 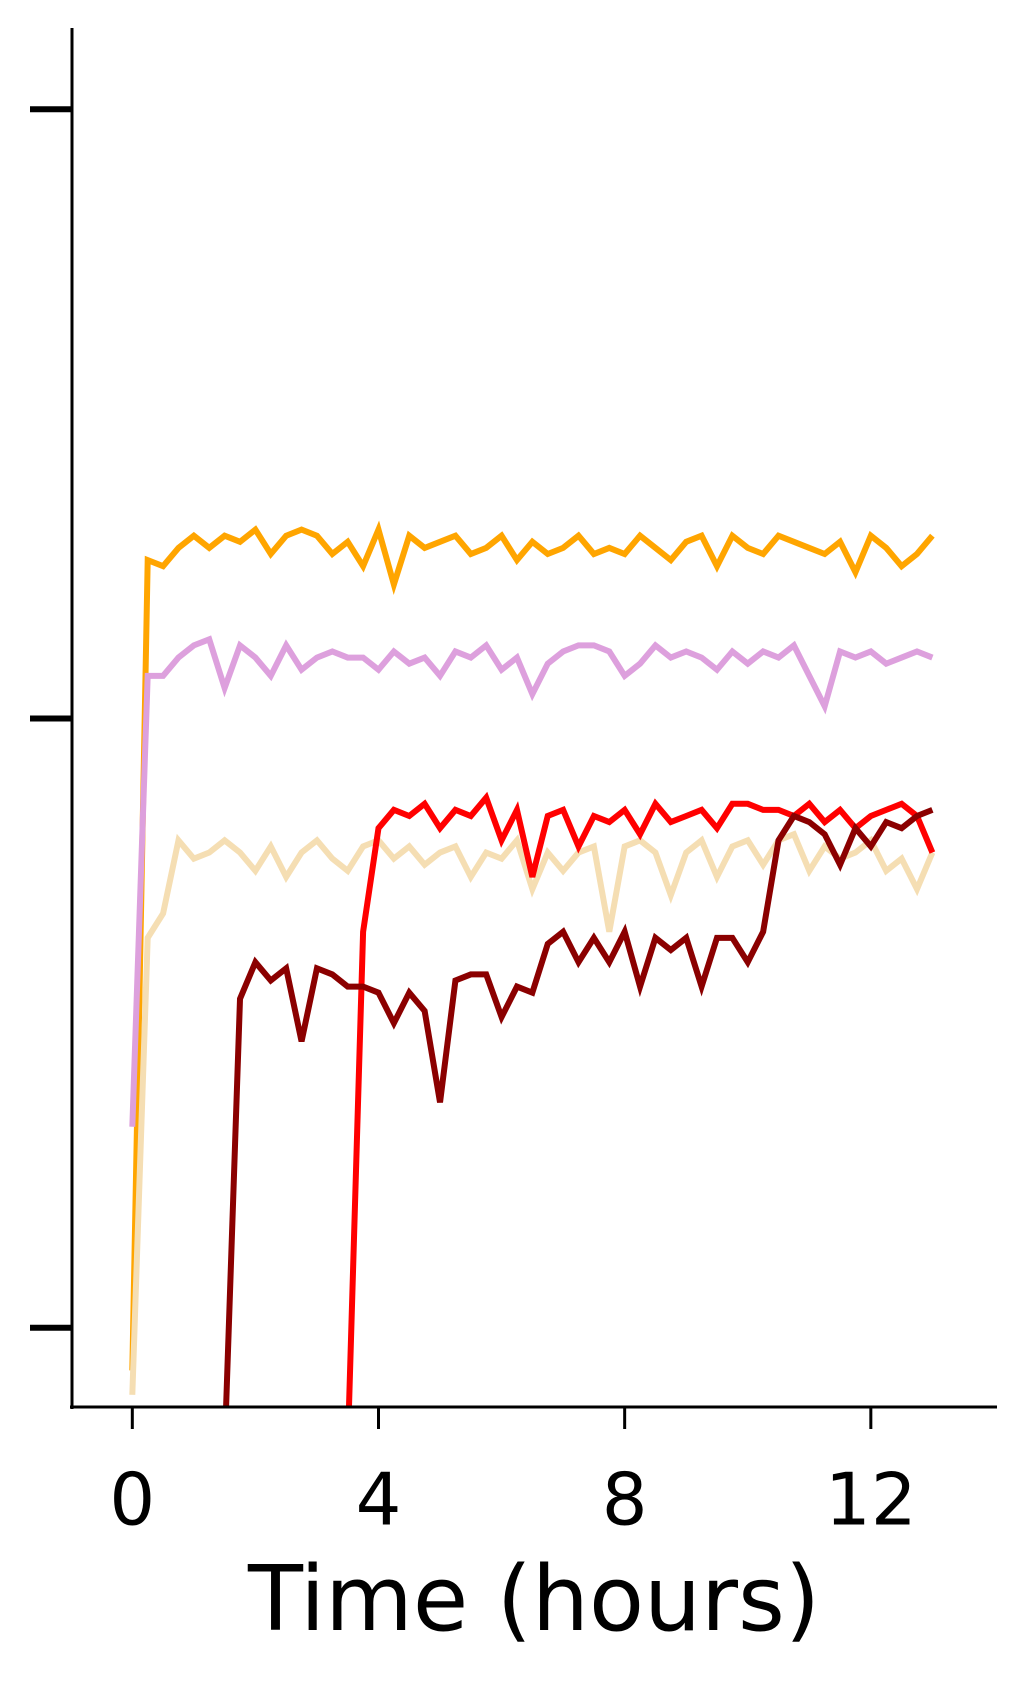 What do you see at coordinates (379, 1500) in the screenshot?
I see `x-tick-label: 4` at bounding box center [379, 1500].